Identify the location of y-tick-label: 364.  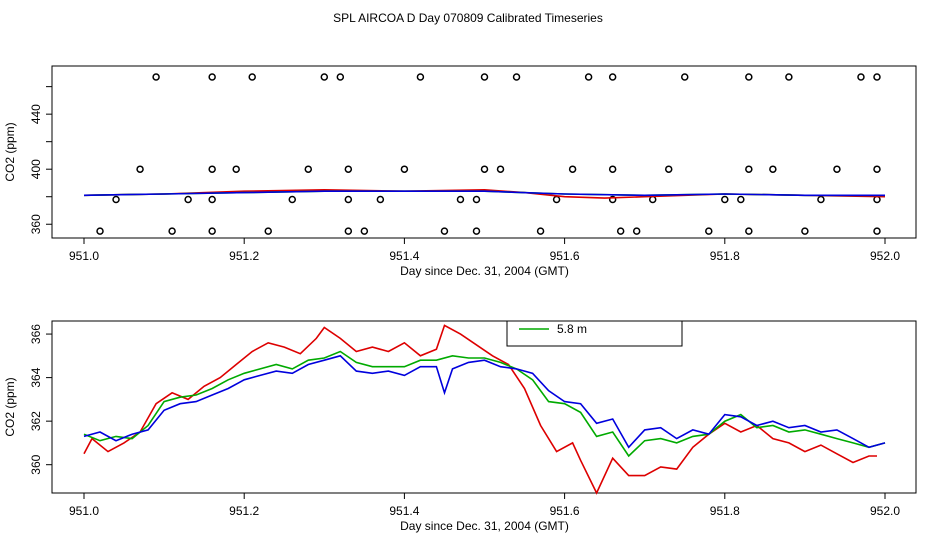
(36, 377).